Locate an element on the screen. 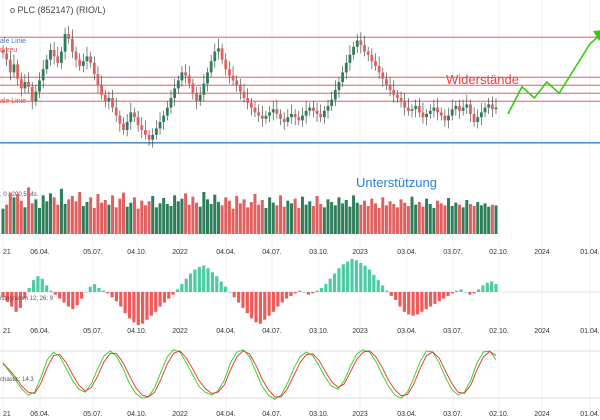 The width and height of the screenshot is (600, 420). x-tick-label: 01.04. is located at coordinates (590, 252).